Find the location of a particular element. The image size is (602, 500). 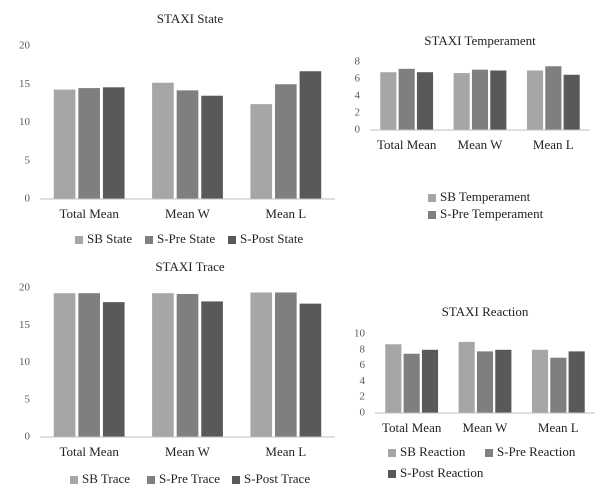

legend-label: S-Pre Trace is located at coordinates (189, 478).